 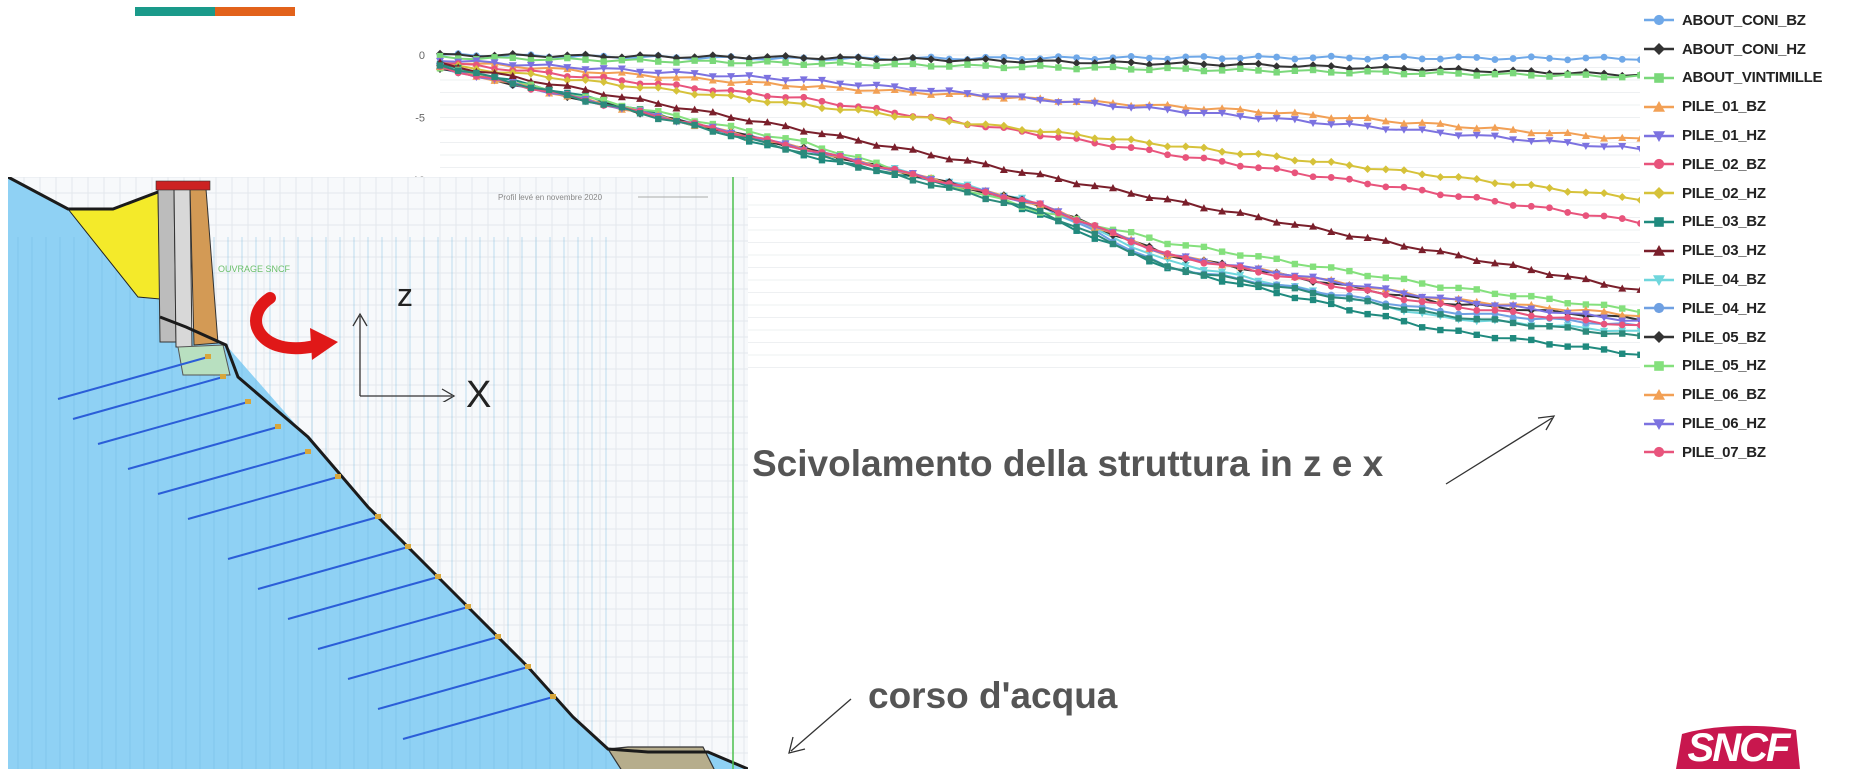 What do you see at coordinates (1500, 450) in the screenshot?
I see `slide-pointer-arrow` at bounding box center [1500, 450].